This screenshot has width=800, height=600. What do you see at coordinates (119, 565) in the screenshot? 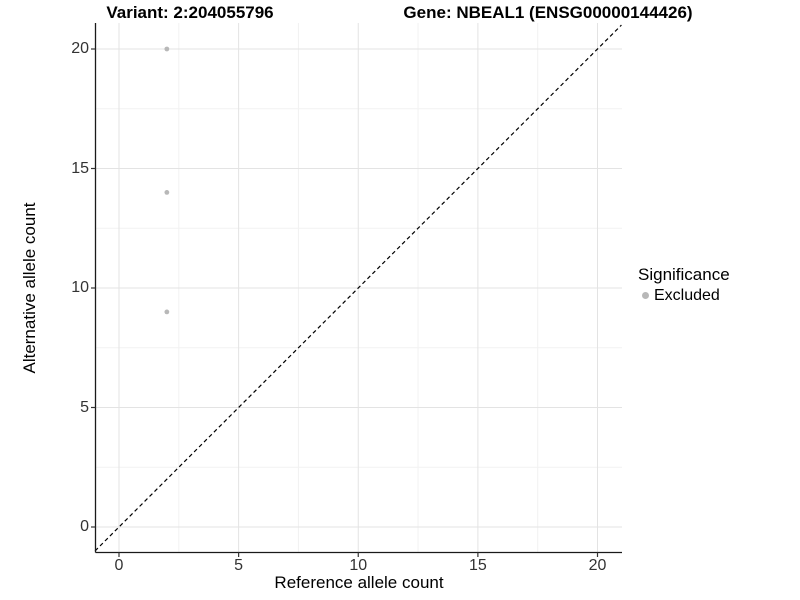
I see `x-tick-label: 0` at bounding box center [119, 565].